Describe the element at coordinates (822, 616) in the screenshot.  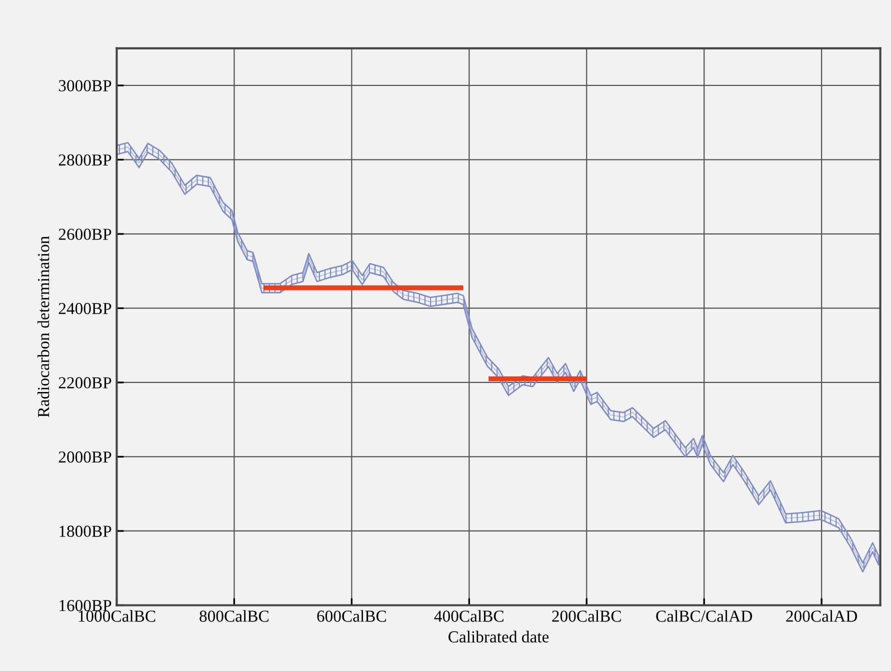
I see `x-tick-label: 200CalAD` at that location.